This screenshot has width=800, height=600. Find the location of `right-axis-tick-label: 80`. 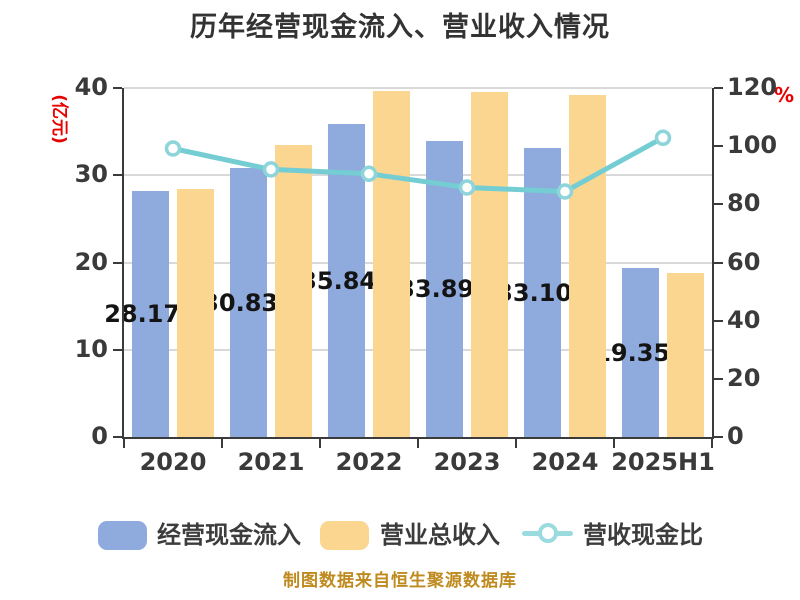

right-axis-tick-label: 80 is located at coordinates (744, 203).